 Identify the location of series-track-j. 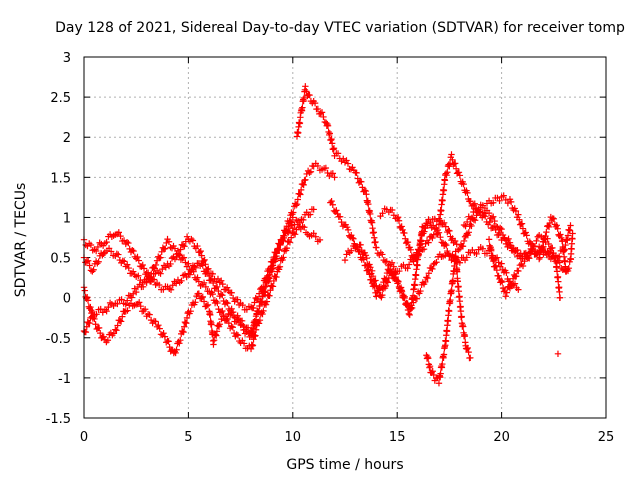
(518, 233).